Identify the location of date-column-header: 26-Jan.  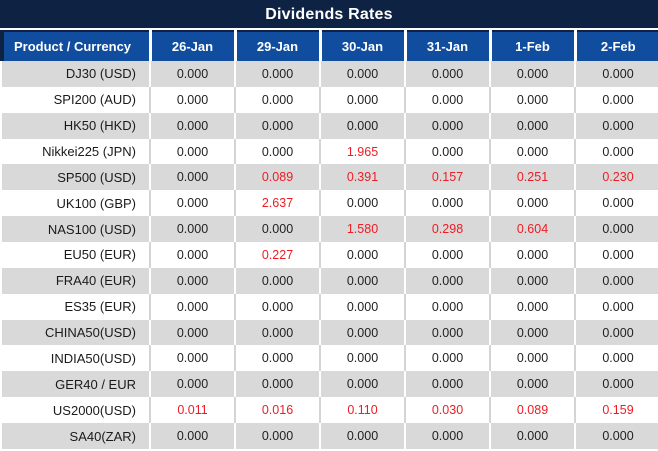
(191, 45).